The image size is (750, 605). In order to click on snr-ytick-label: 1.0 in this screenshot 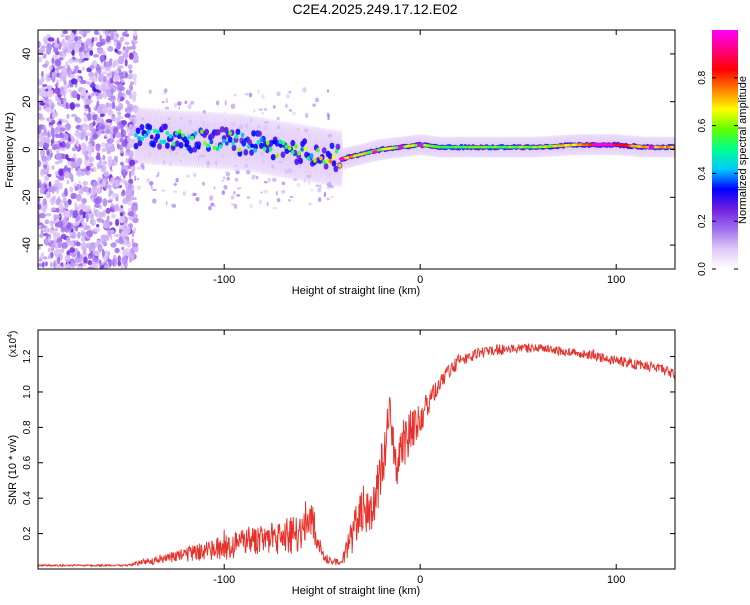, I will do `click(27, 392)`.